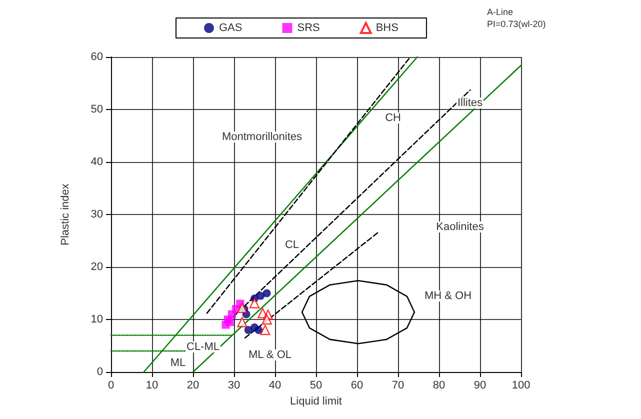 The image size is (641, 419). Describe the element at coordinates (152, 386) in the screenshot. I see `x-tick-label: 10` at that location.